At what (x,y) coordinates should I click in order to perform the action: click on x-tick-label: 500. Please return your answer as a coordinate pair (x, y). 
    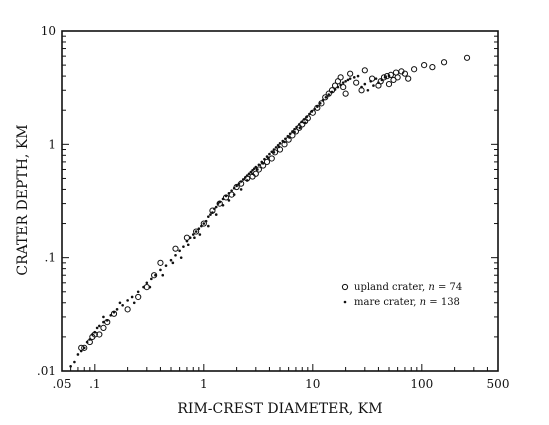
    Looking at the image, I should click on (498, 384).